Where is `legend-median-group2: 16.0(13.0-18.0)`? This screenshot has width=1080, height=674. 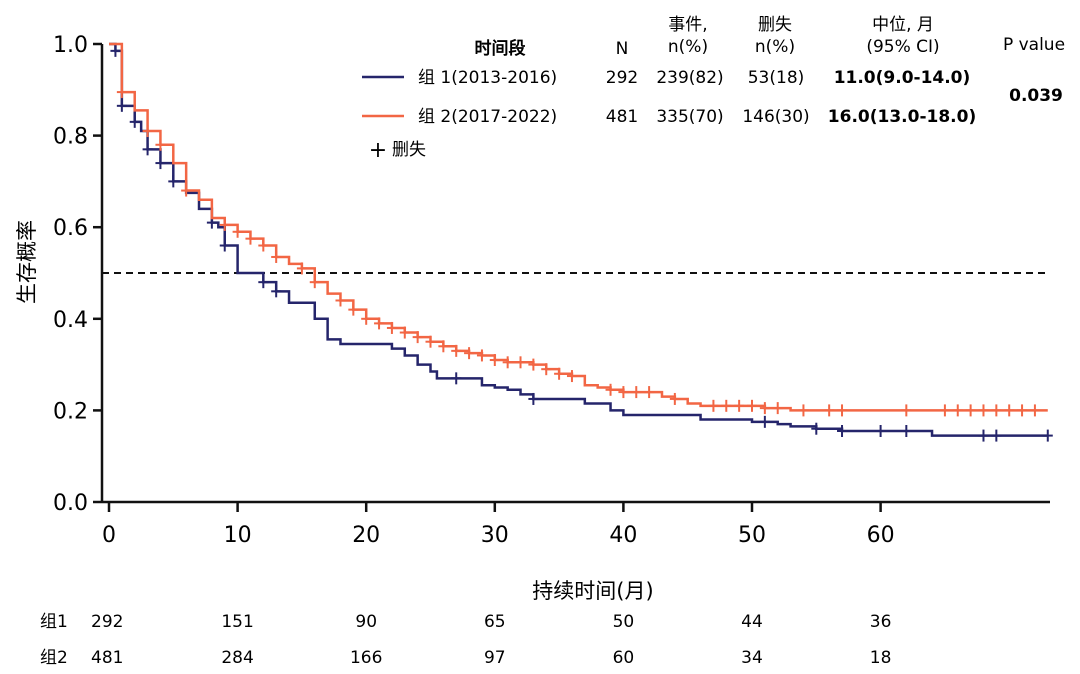 legend-median-group2: 16.0(13.0-18.0) is located at coordinates (902, 117).